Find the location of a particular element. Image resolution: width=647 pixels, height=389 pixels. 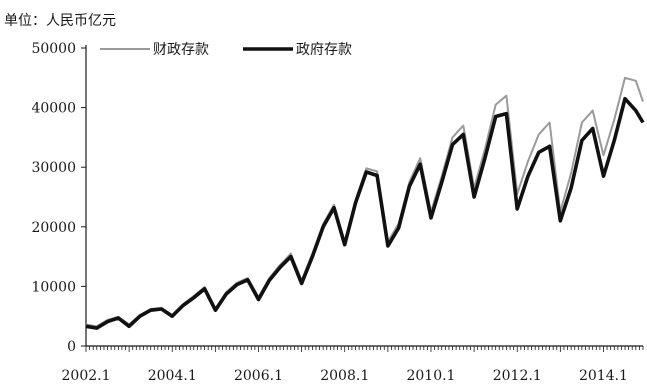

x-tick-label: 2004.1 is located at coordinates (172, 376).